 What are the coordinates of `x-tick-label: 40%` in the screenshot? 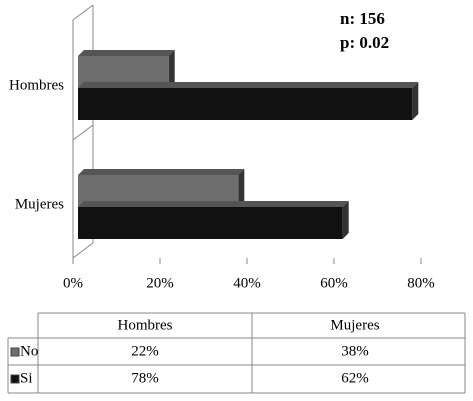 It's located at (247, 283).